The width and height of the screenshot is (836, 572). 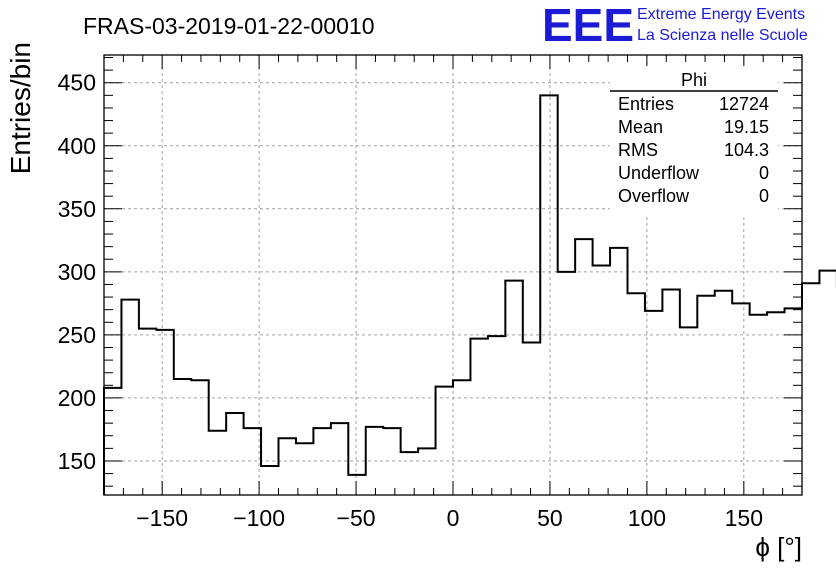 I want to click on y-tick-label: 150, so click(x=77, y=461).